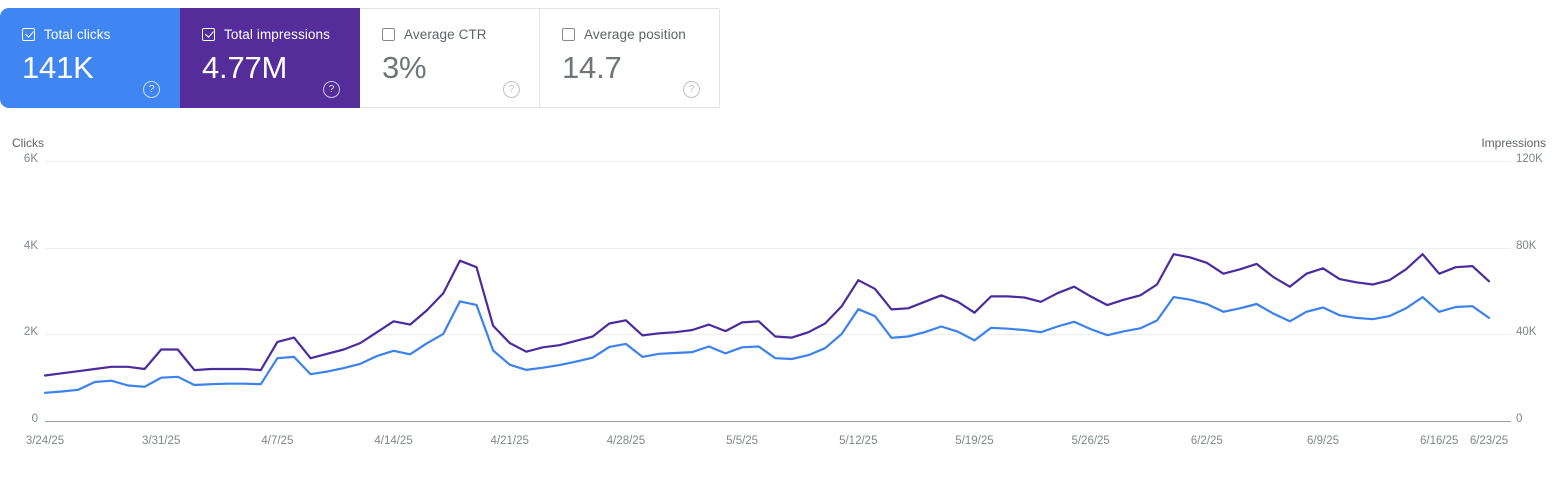  I want to click on y-tick-left: 6K, so click(30, 159).